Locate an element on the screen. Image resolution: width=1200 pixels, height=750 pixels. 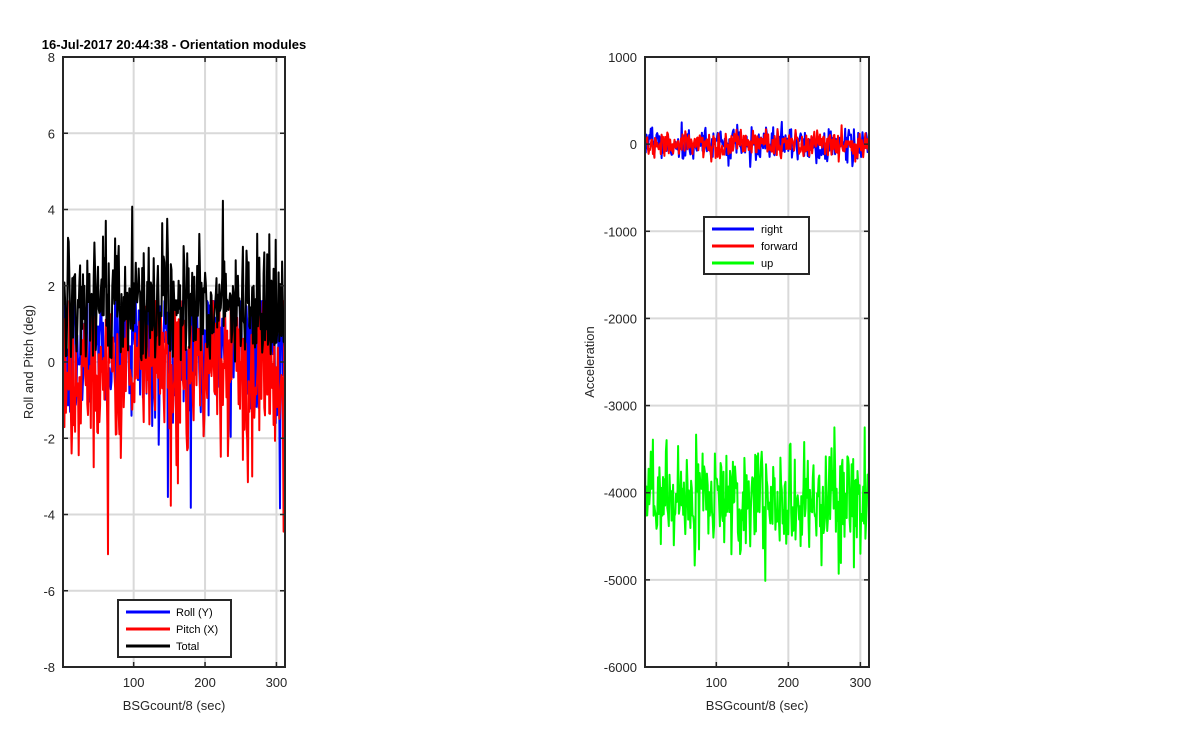
y-tick-label: 8 is located at coordinates (51, 57).